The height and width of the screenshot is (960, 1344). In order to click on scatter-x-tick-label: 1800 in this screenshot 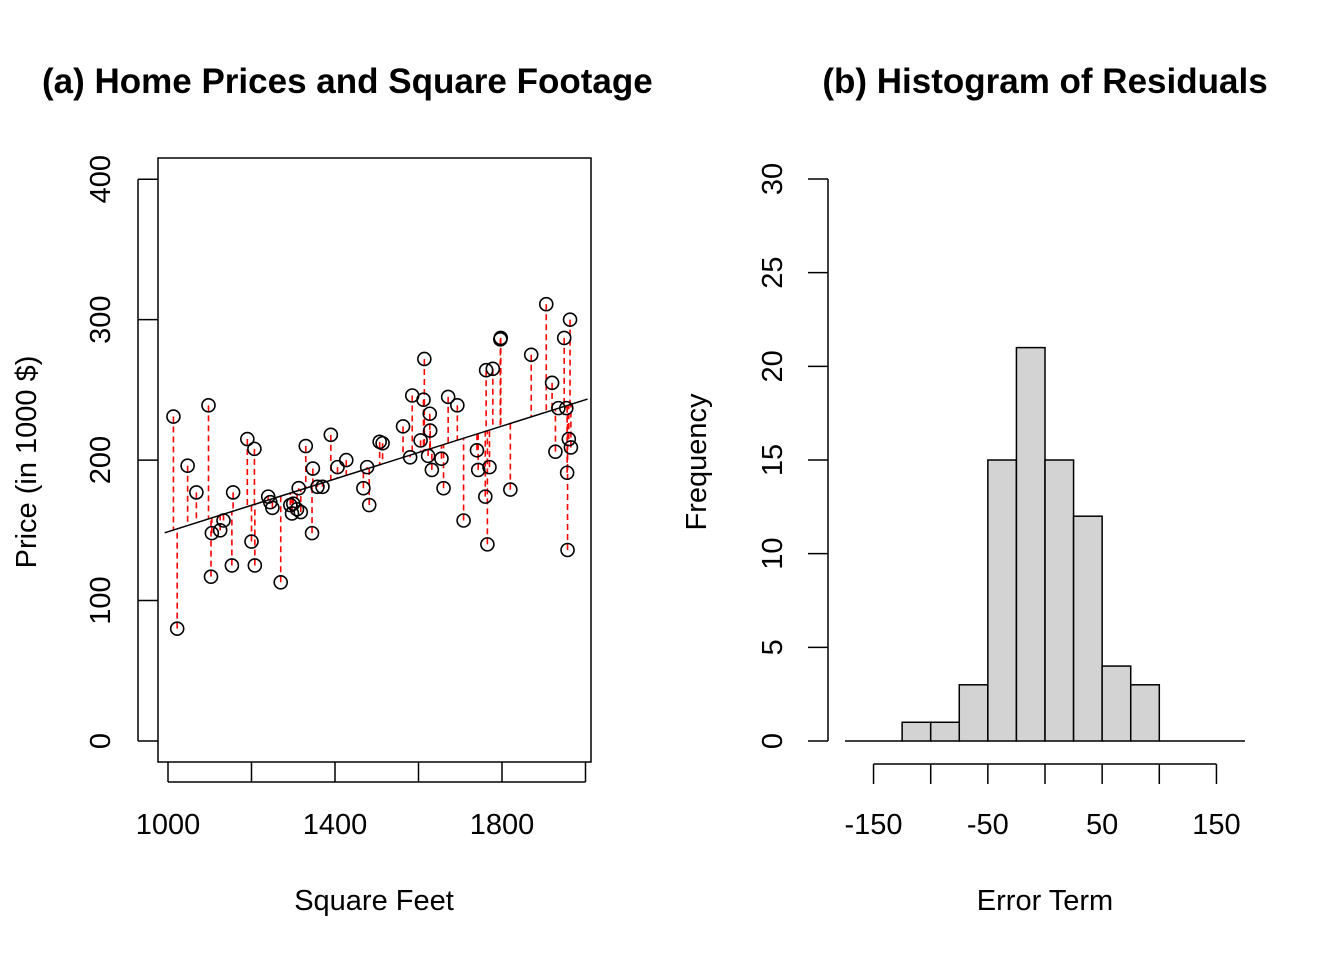, I will do `click(502, 825)`.